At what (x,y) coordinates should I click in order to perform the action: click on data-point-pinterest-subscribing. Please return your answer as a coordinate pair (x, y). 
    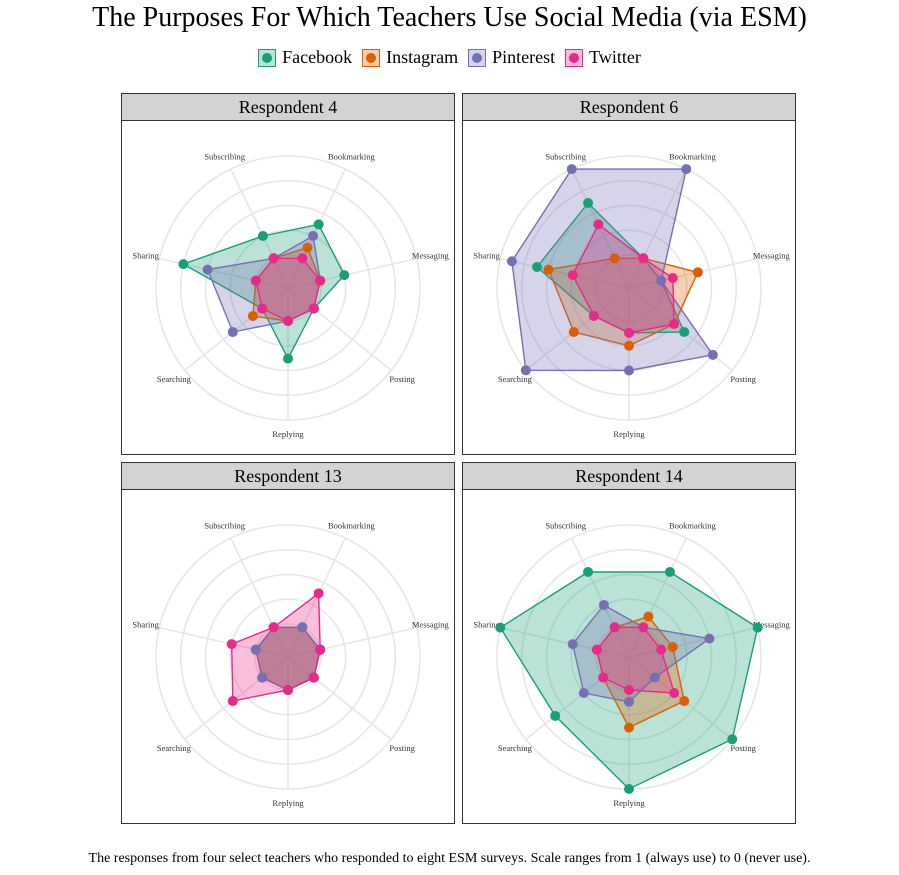
    Looking at the image, I should click on (571, 169).